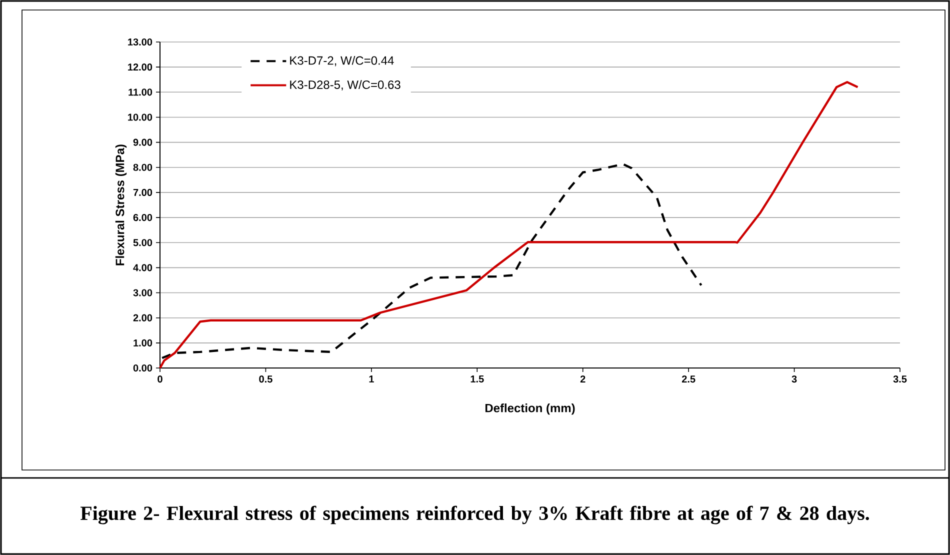 This screenshot has height=555, width=950. What do you see at coordinates (142, 292) in the screenshot?
I see `y-tick-label: 3.00` at bounding box center [142, 292].